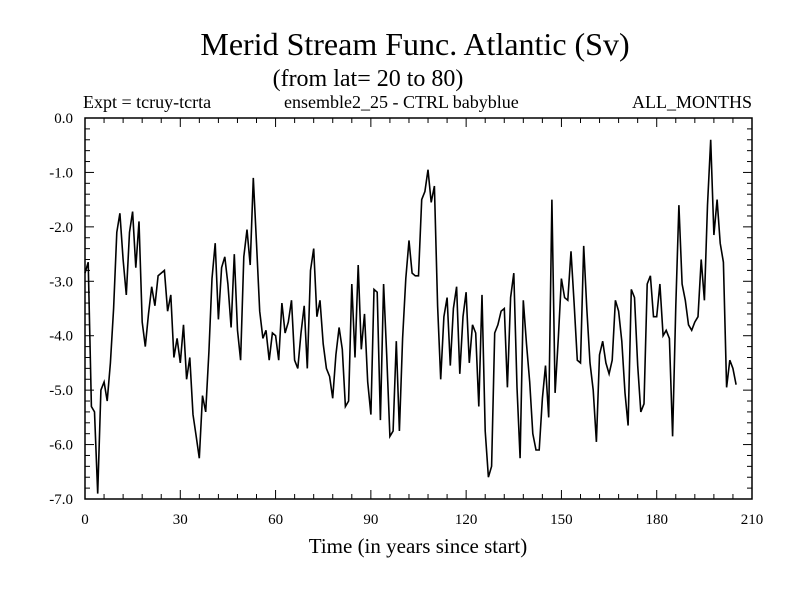 The image size is (800, 600). What do you see at coordinates (368, 79) in the screenshot?
I see `chart-subtitle: (from lat= 20 to 80)` at bounding box center [368, 79].